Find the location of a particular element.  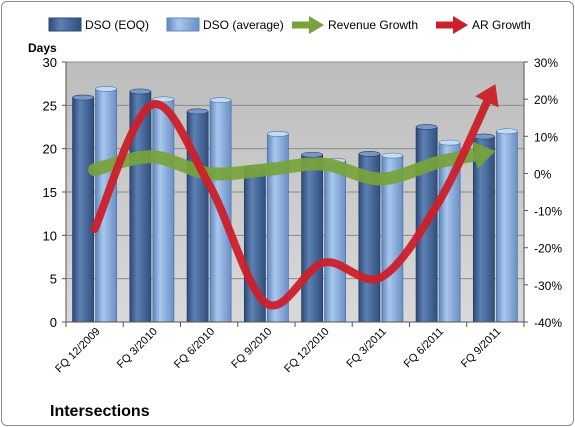

legend-label-revenue-growth: Revenue Growth is located at coordinates (373, 25).